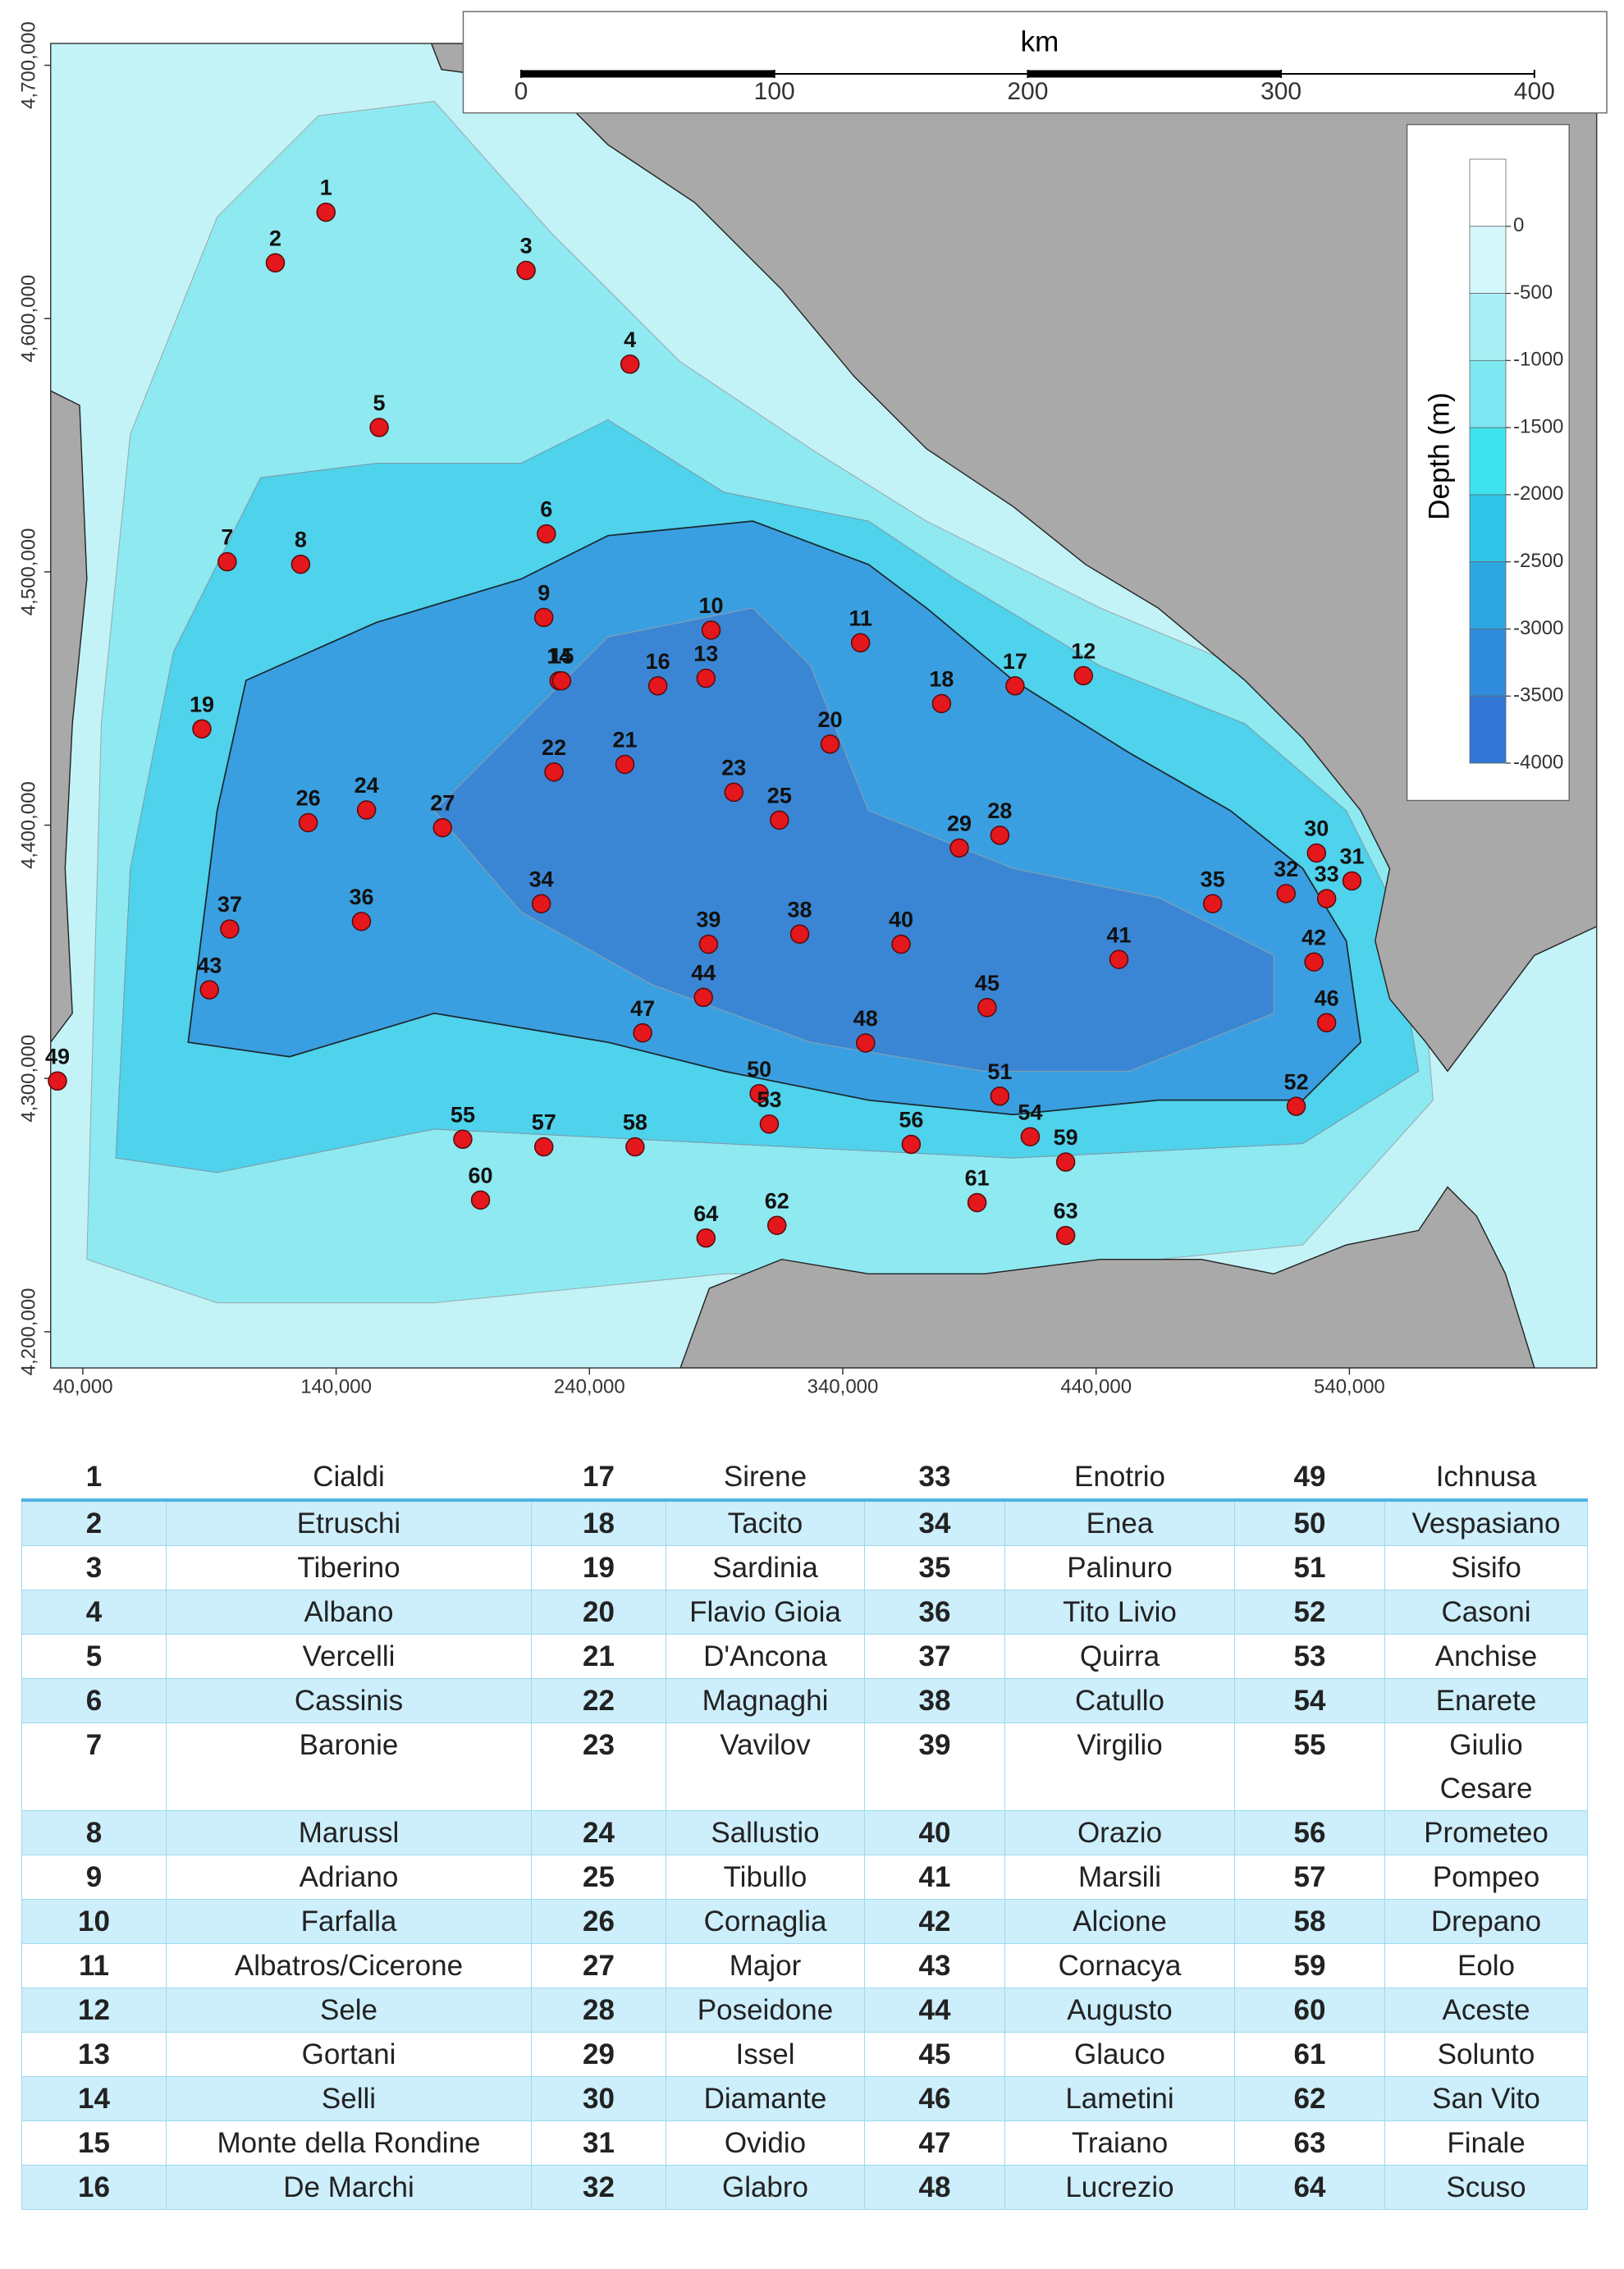 Image resolution: width=1624 pixels, height=2269 pixels. Describe the element at coordinates (1486, 1877) in the screenshot. I see `cell-text: Pompeo` at that location.